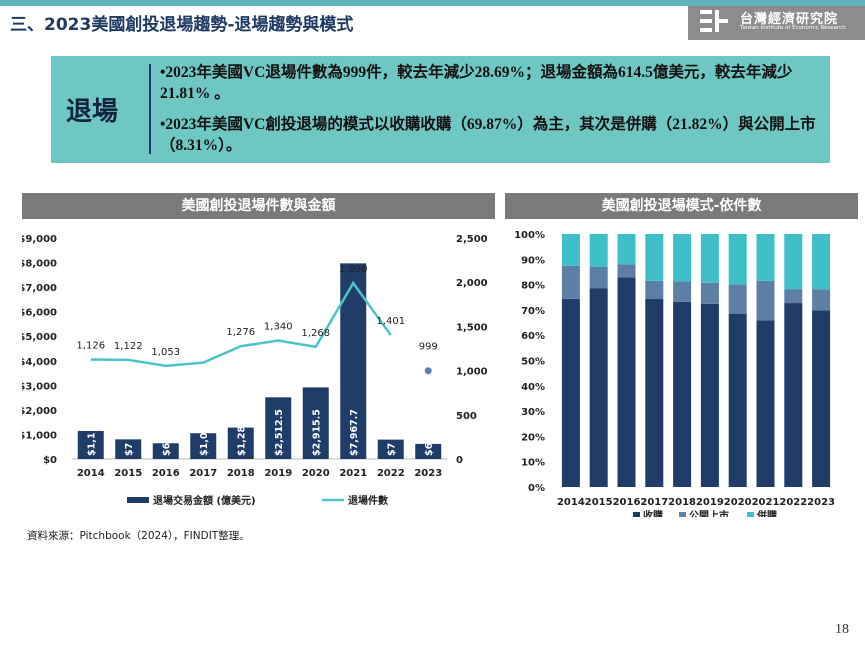 This screenshot has height=649, width=865. Describe the element at coordinates (793, 28) in the screenshot. I see `logo-subtitle: Taiwan Institute of Economic Research` at that location.